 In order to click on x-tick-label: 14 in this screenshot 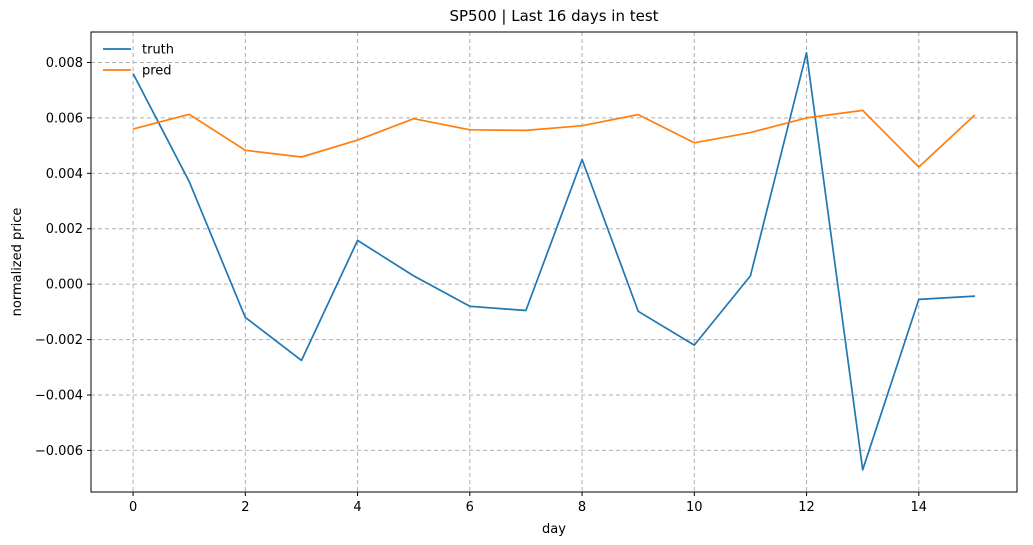, I will do `click(919, 507)`.